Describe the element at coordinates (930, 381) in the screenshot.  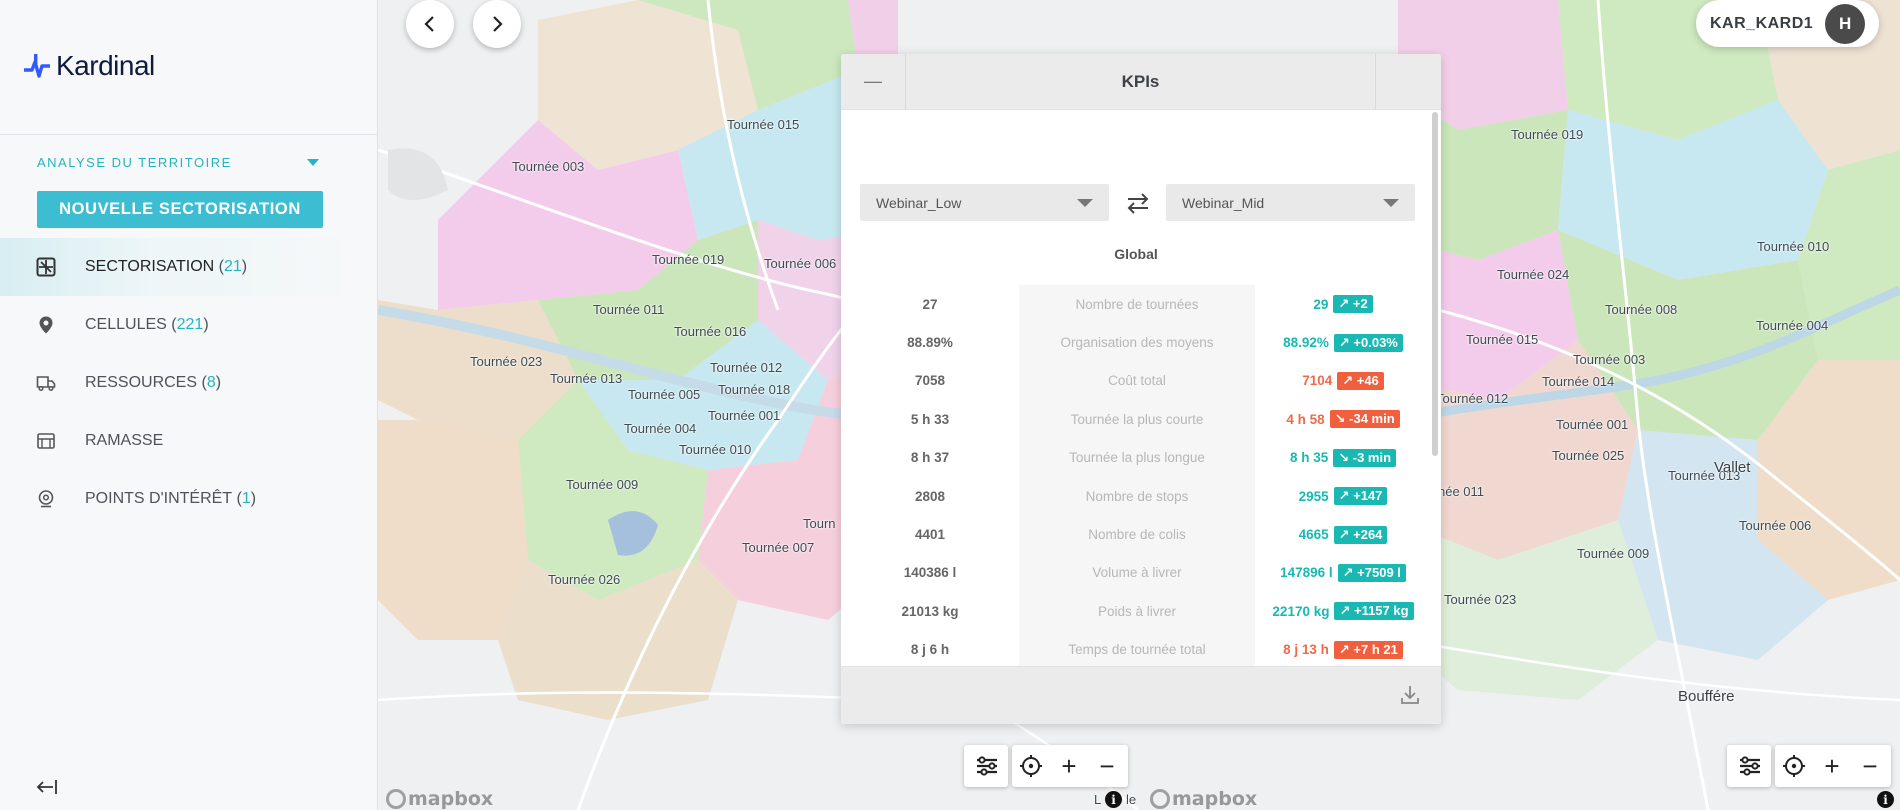
I see `kpi-value-a: 7058` at that location.